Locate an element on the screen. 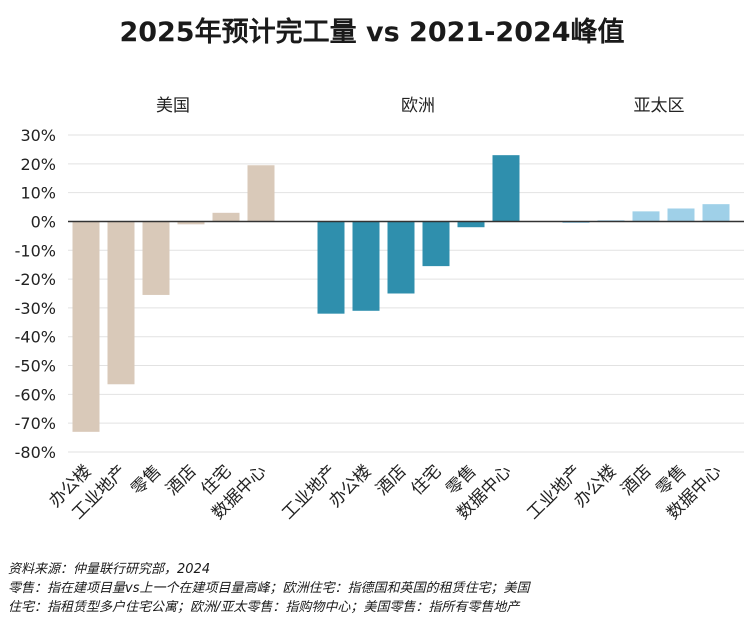 The height and width of the screenshot is (638, 744). y-tick-label: 30% is located at coordinates (38, 135).